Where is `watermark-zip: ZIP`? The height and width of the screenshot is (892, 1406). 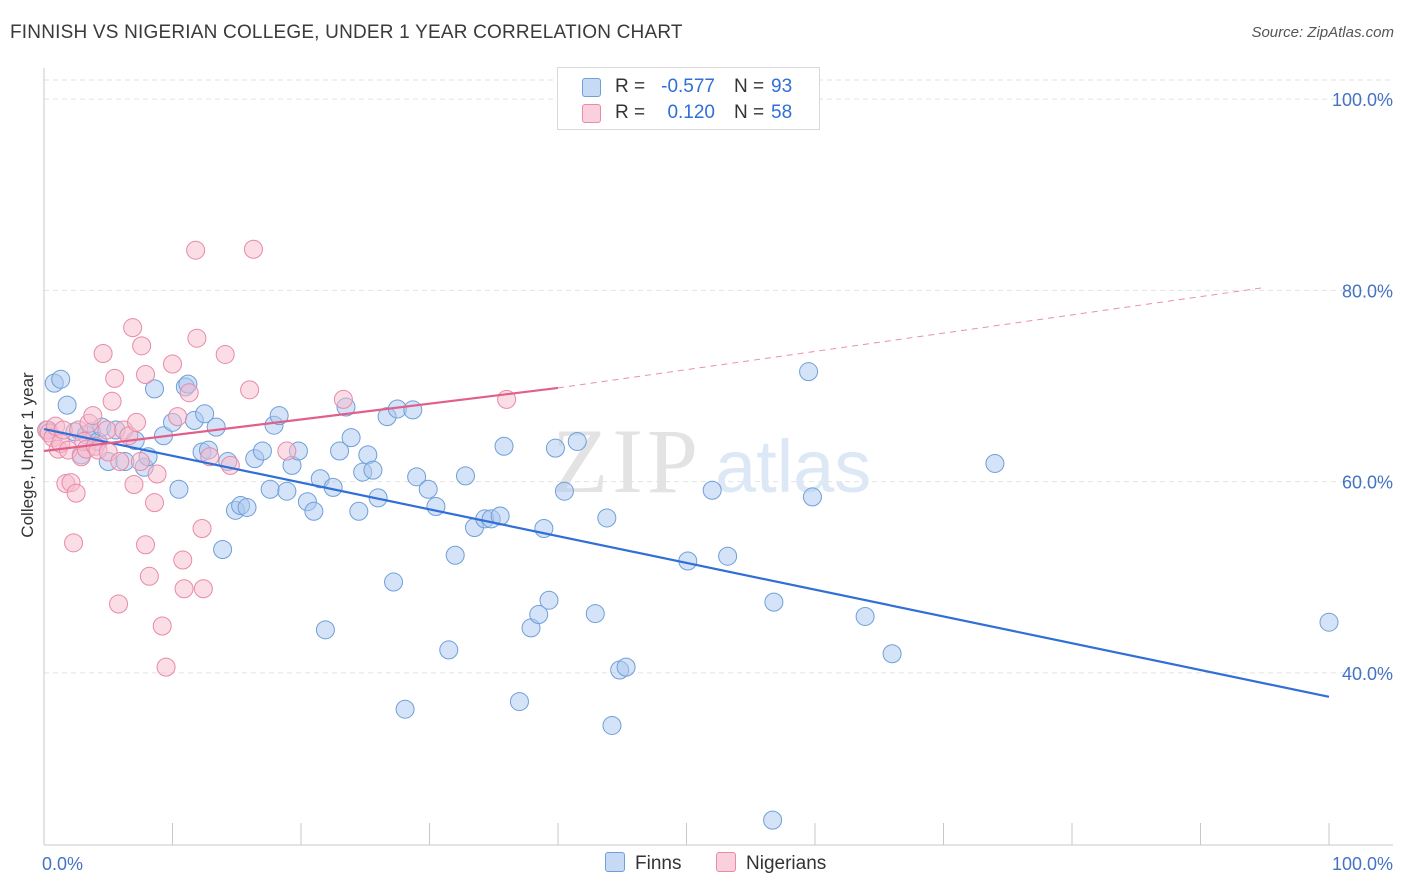
watermark-zip: ZIP is located at coordinates (627, 461).